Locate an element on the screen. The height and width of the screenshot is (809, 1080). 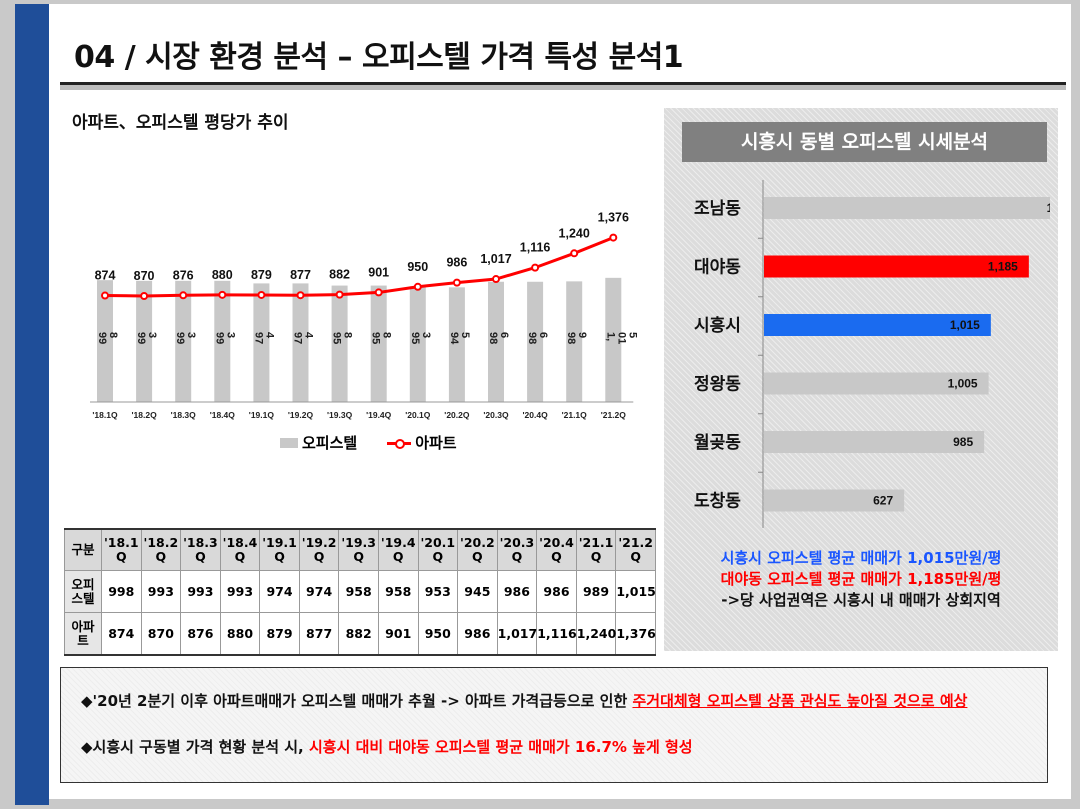
table-cell: 986 is located at coordinates (556, 591).